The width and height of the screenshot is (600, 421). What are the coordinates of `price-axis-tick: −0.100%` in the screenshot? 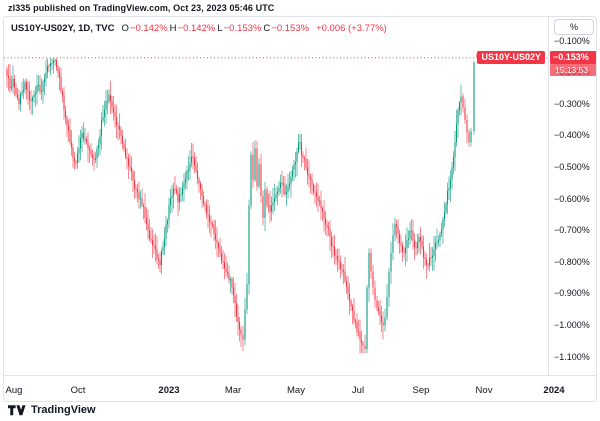 It's located at (572, 40).